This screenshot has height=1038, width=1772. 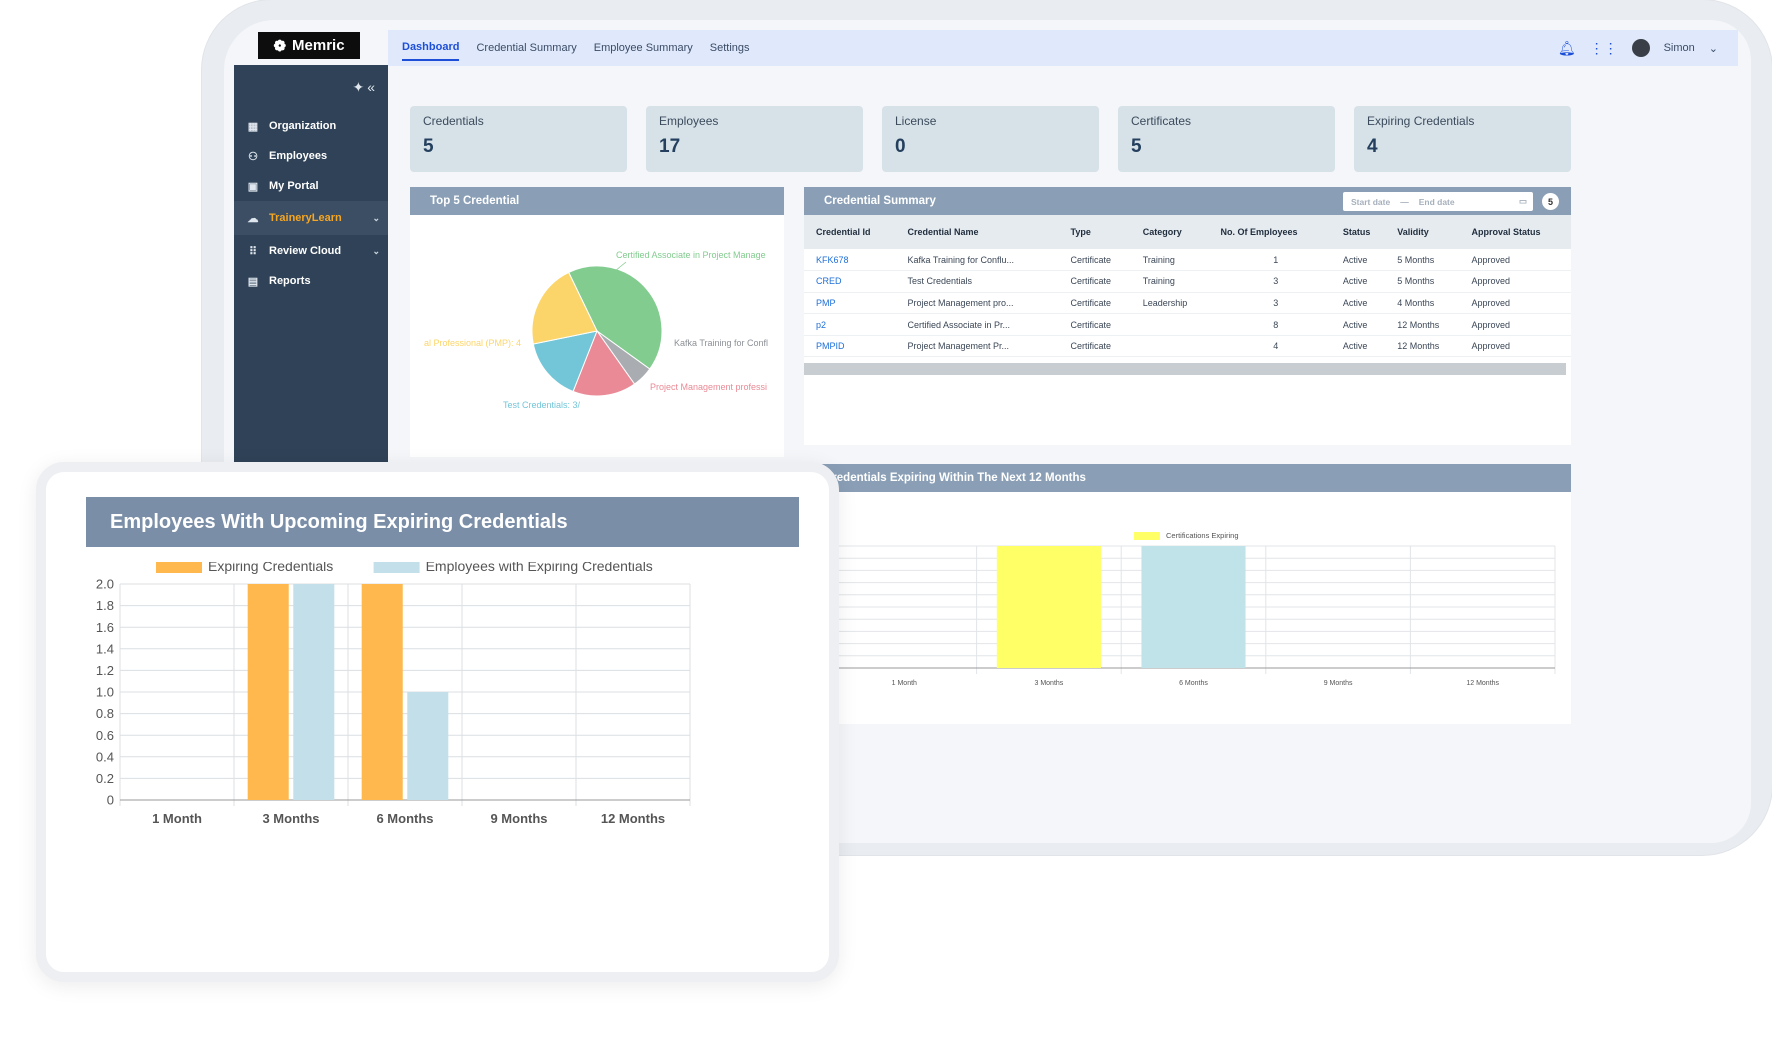 I want to click on tab-dashboard: Dashboard, so click(x=431, y=48).